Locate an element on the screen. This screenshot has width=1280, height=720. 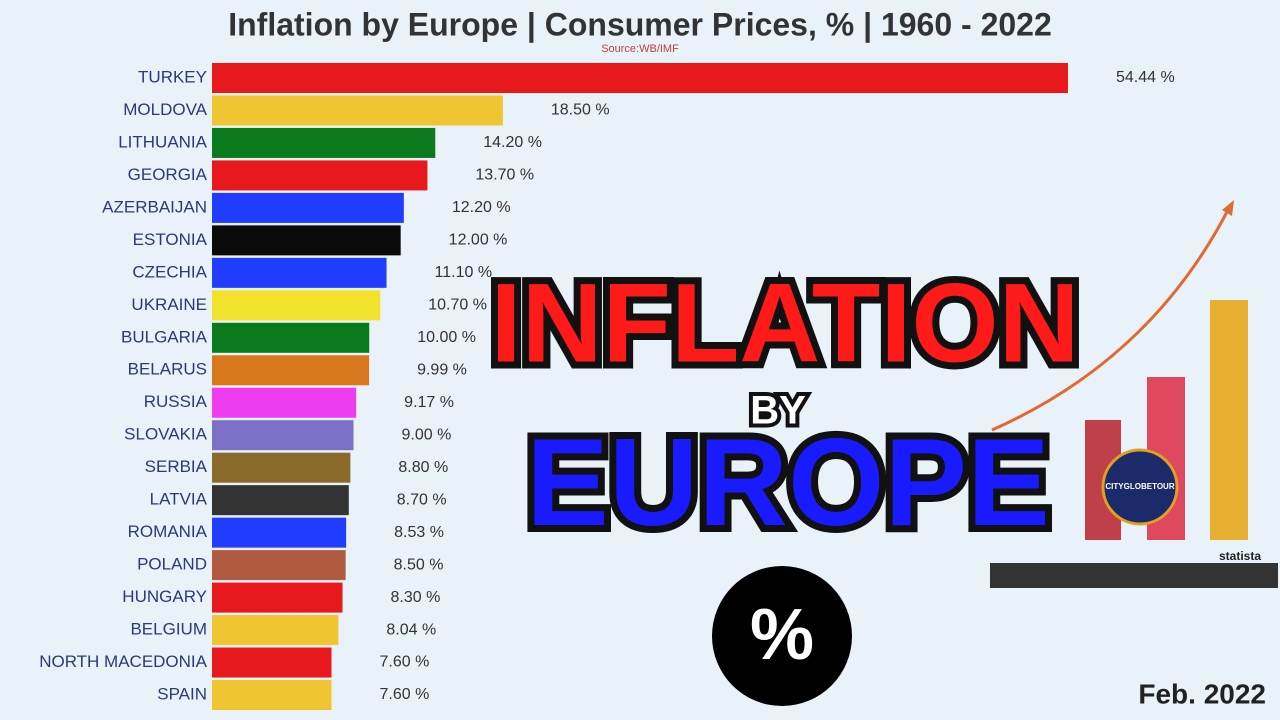
category-label: SERBIA is located at coordinates (176, 466).